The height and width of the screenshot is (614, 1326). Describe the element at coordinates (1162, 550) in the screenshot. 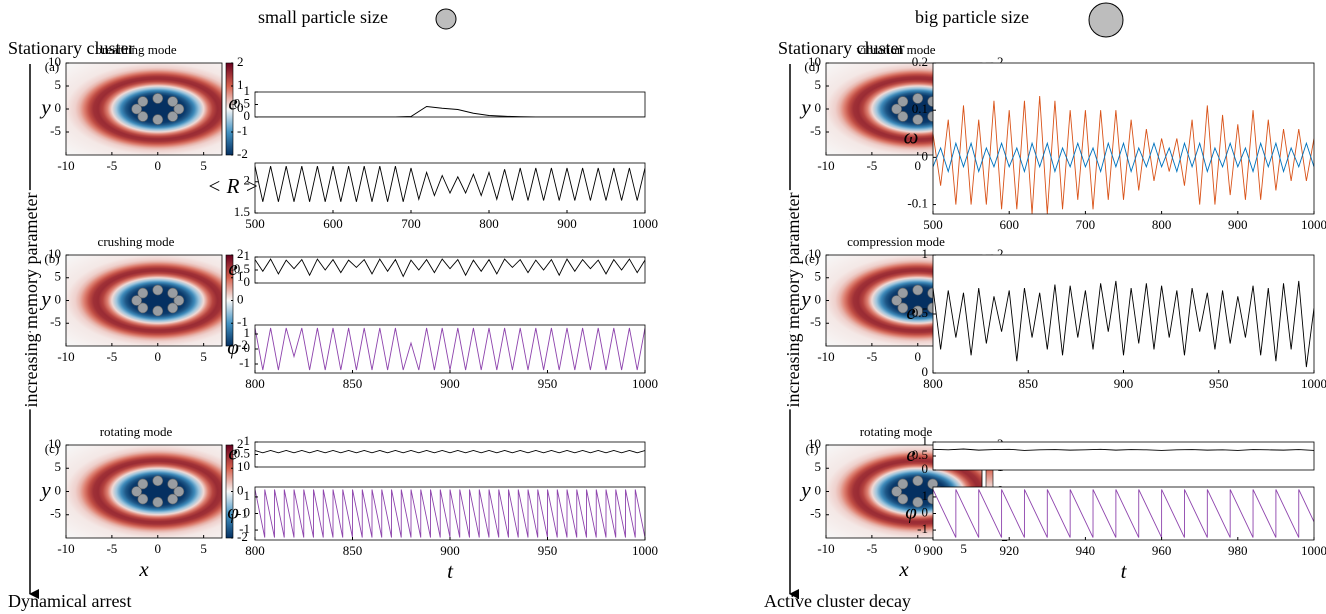

I see `x-tick-label: 960` at that location.